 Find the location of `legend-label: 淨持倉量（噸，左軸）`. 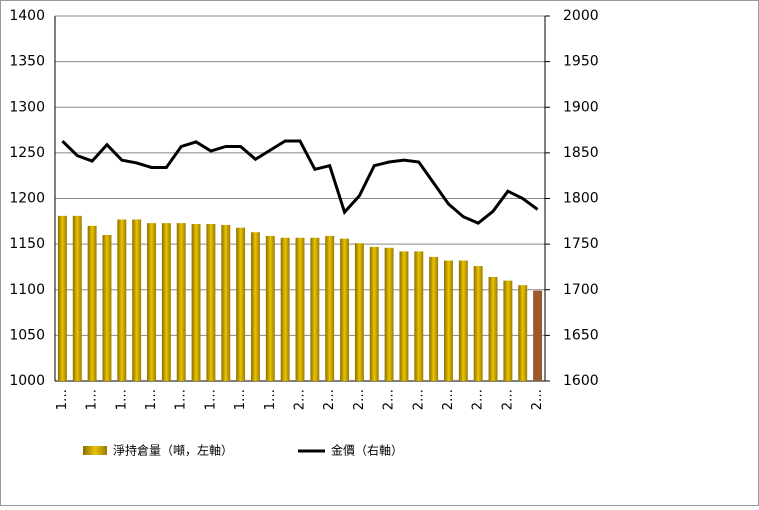

legend-label: 淨持倉量（噸，左軸） is located at coordinates (173, 450).